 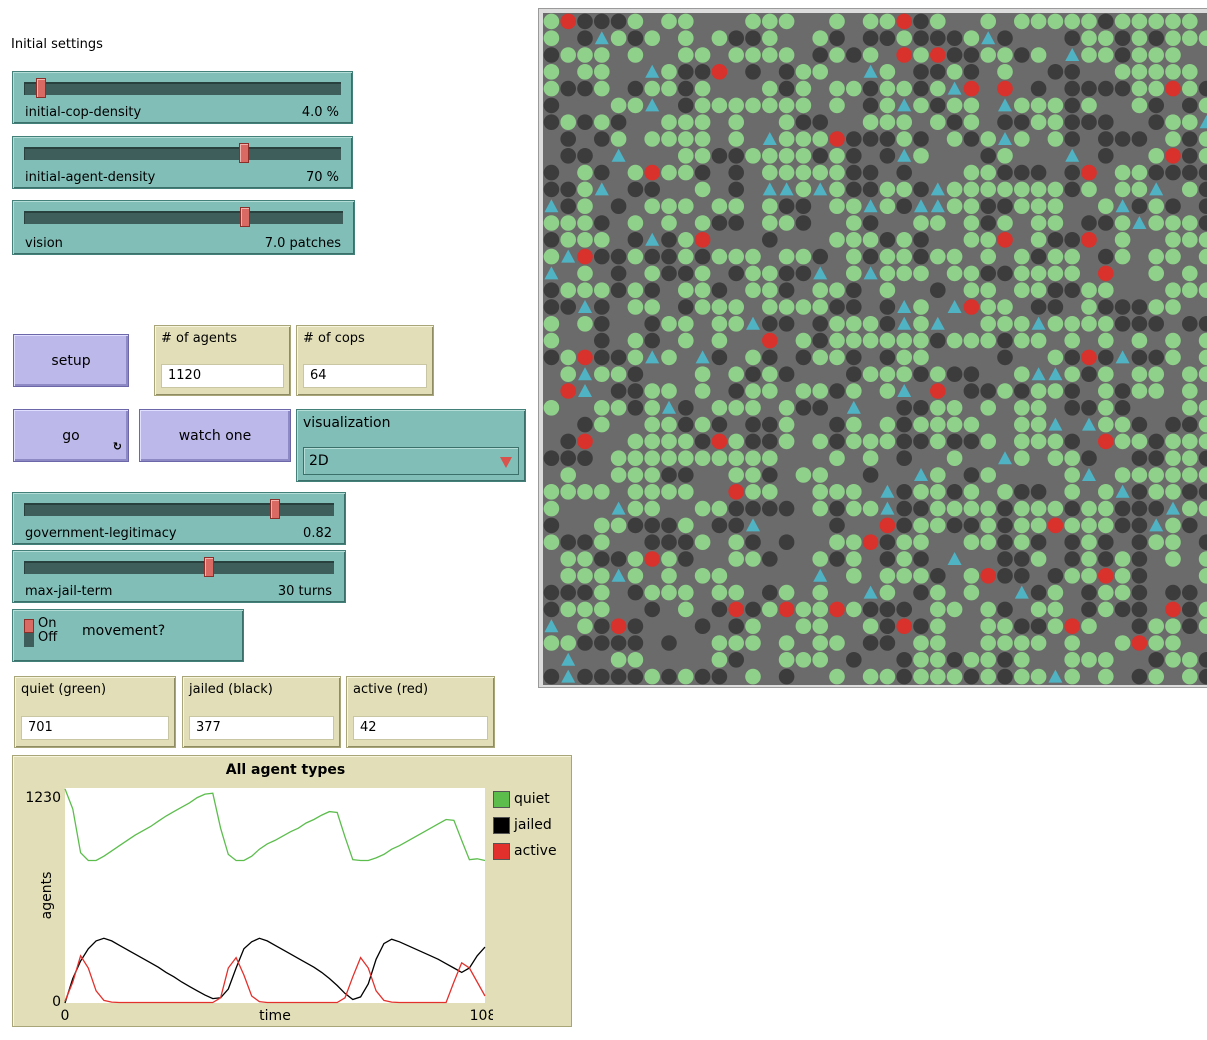 I want to click on switch-rail, so click(x=29, y=633).